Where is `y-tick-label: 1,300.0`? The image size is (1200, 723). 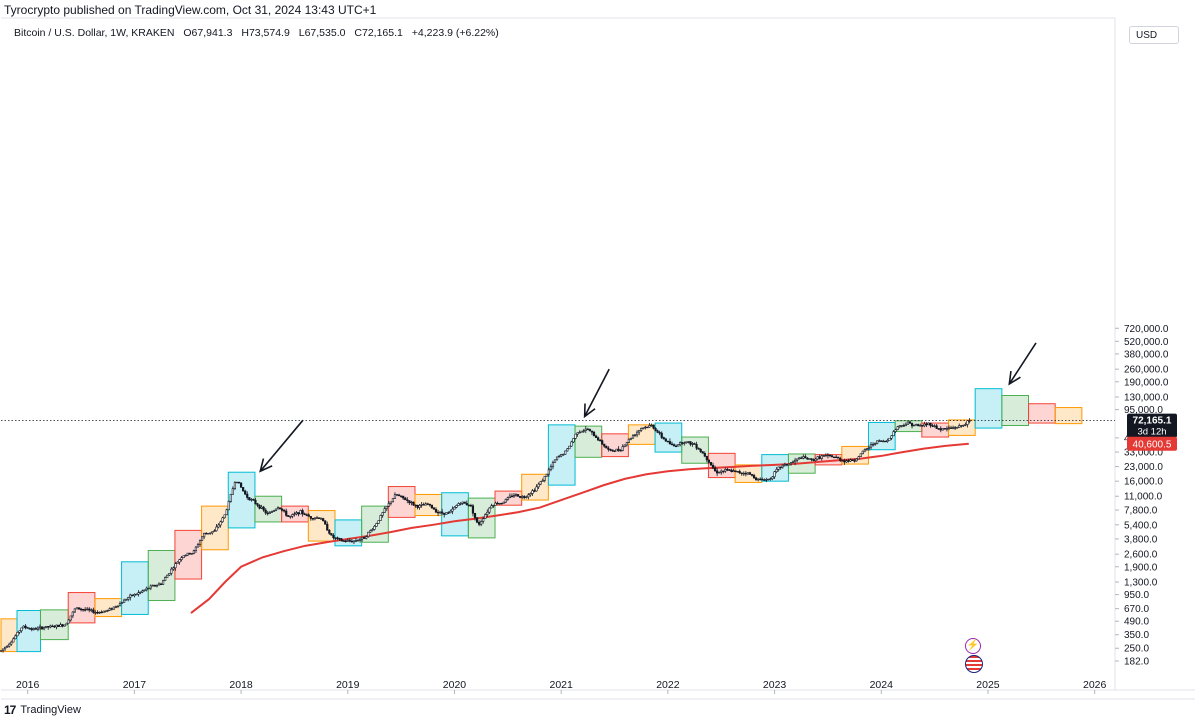
y-tick-label: 1,300.0 is located at coordinates (1141, 583).